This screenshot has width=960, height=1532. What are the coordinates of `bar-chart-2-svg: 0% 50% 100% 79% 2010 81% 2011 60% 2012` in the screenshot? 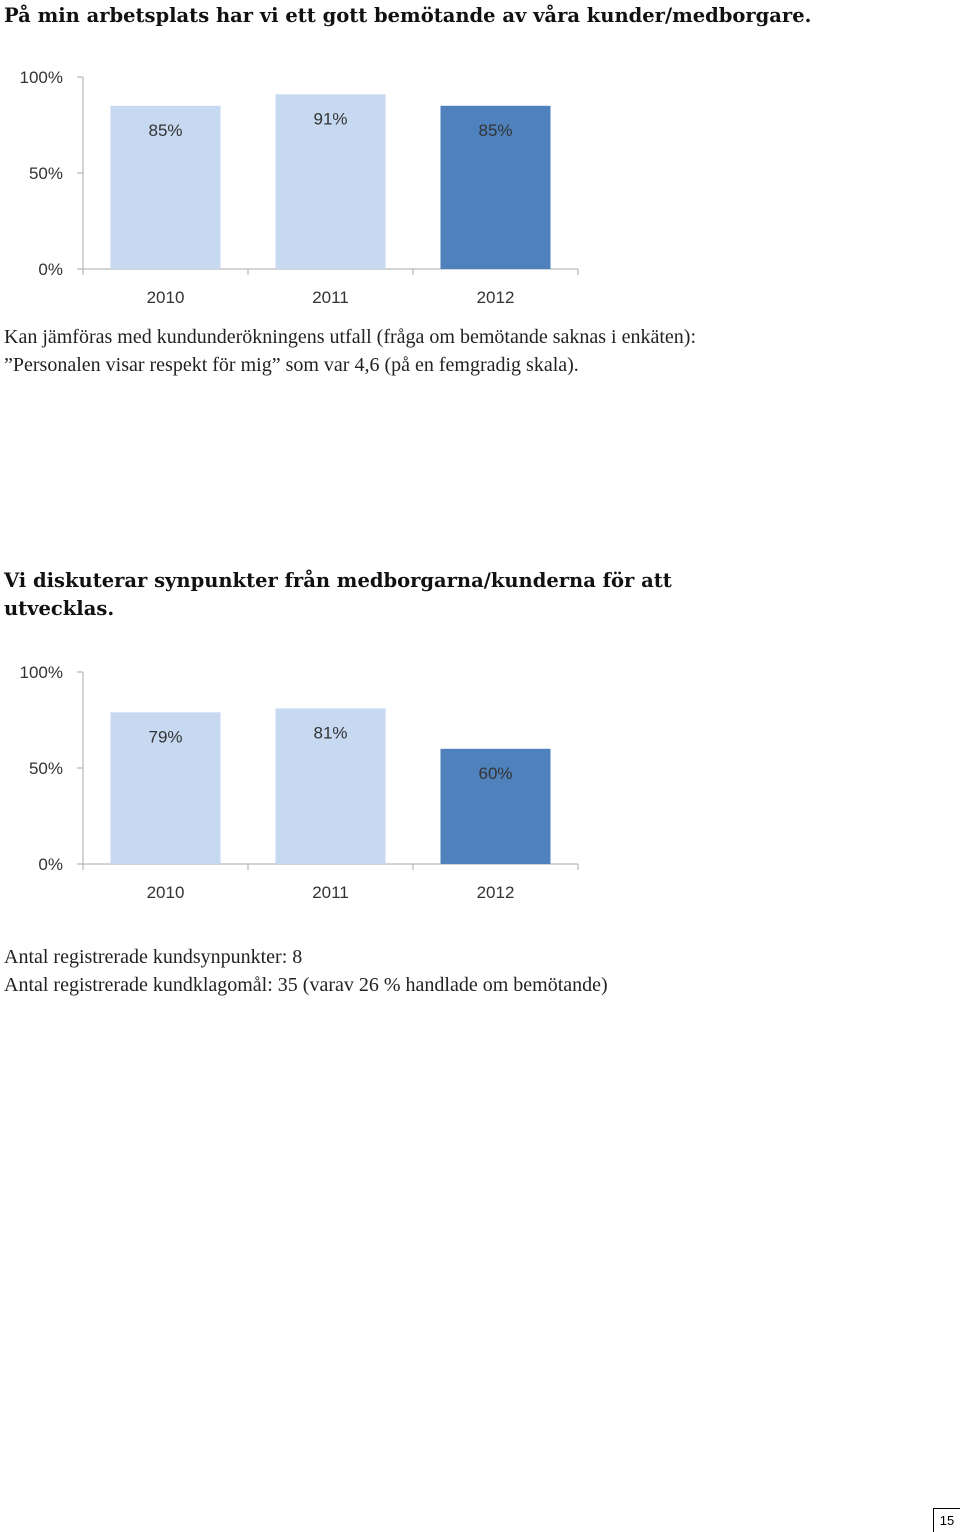 It's located at (299, 782).